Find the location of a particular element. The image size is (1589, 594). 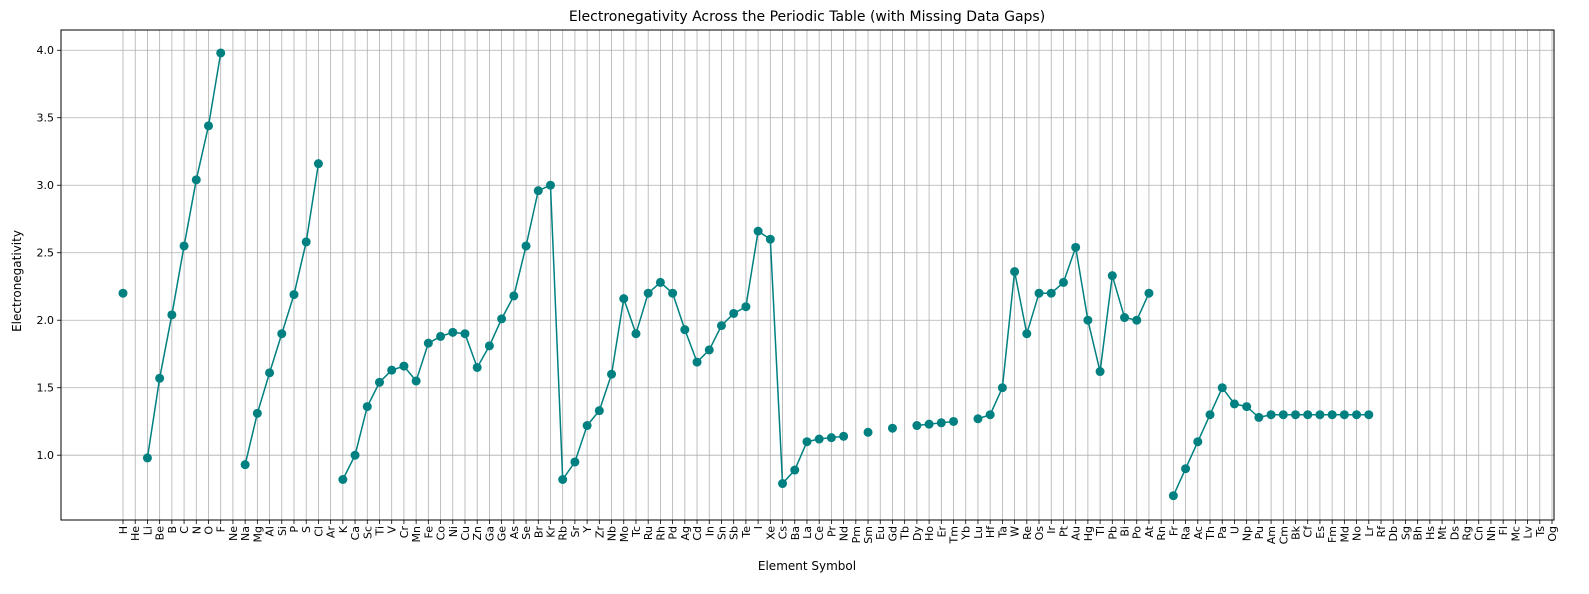

x-tick-label: H is located at coordinates (123, 530).